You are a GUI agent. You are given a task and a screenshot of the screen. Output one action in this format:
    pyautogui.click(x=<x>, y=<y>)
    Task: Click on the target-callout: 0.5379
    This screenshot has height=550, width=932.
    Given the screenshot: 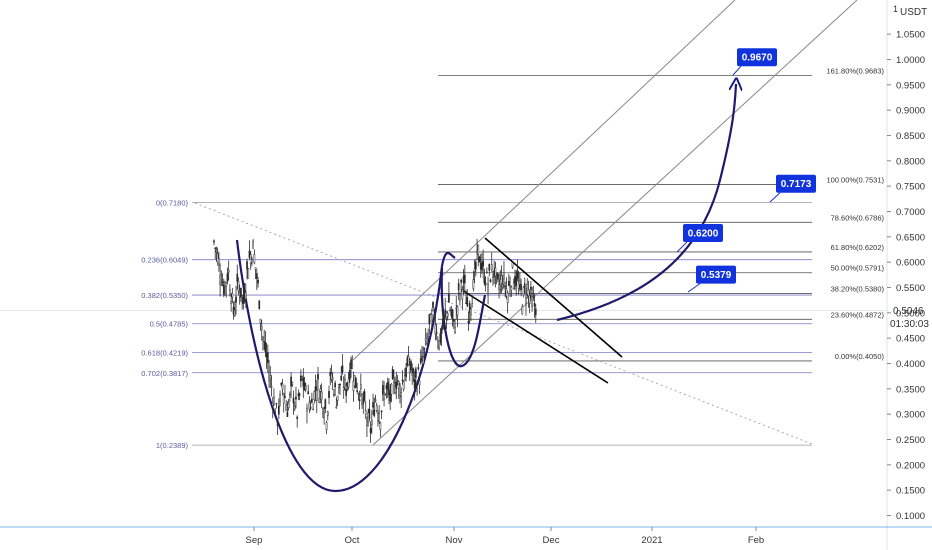 What is the action you would take?
    pyautogui.click(x=711, y=279)
    